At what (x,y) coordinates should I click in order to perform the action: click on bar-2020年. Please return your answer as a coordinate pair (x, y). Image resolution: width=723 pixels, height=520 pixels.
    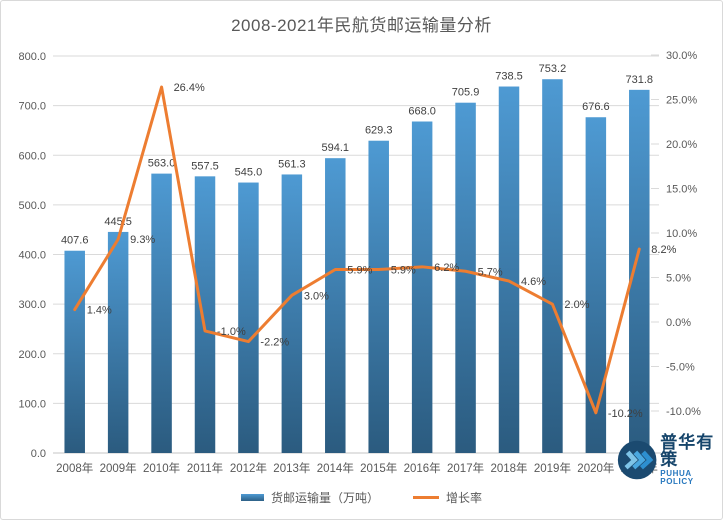
    Looking at the image, I should click on (596, 285).